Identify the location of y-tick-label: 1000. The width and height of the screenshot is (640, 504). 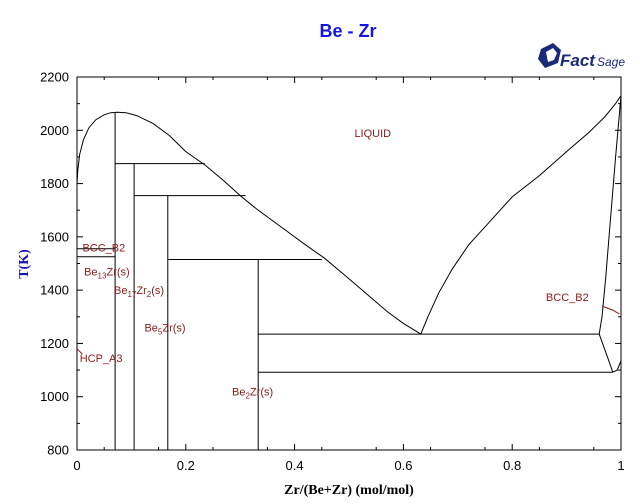
(54, 396).